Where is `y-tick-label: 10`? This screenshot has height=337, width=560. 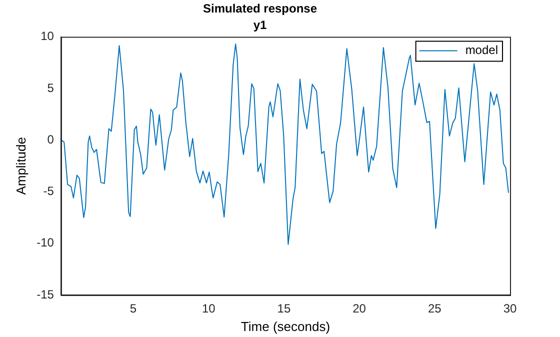
y-tick-label: 10 is located at coordinates (47, 36).